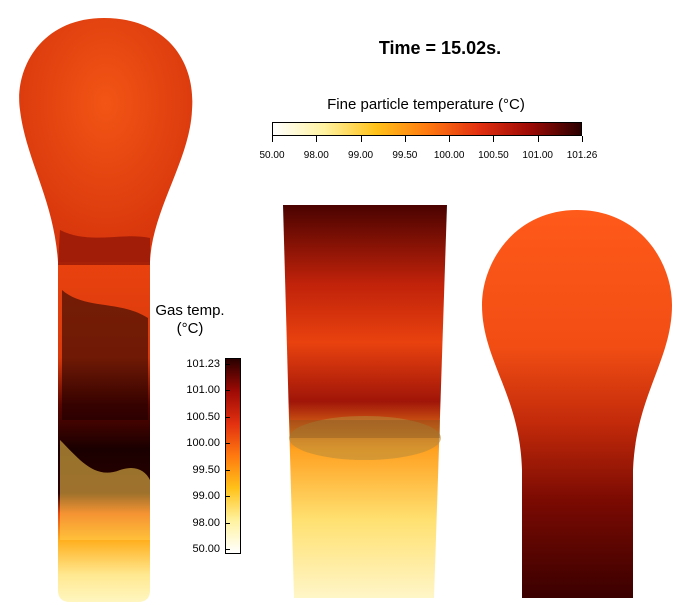  What do you see at coordinates (272, 155) in the screenshot?
I see `fine-tick-label: 50.00` at bounding box center [272, 155].